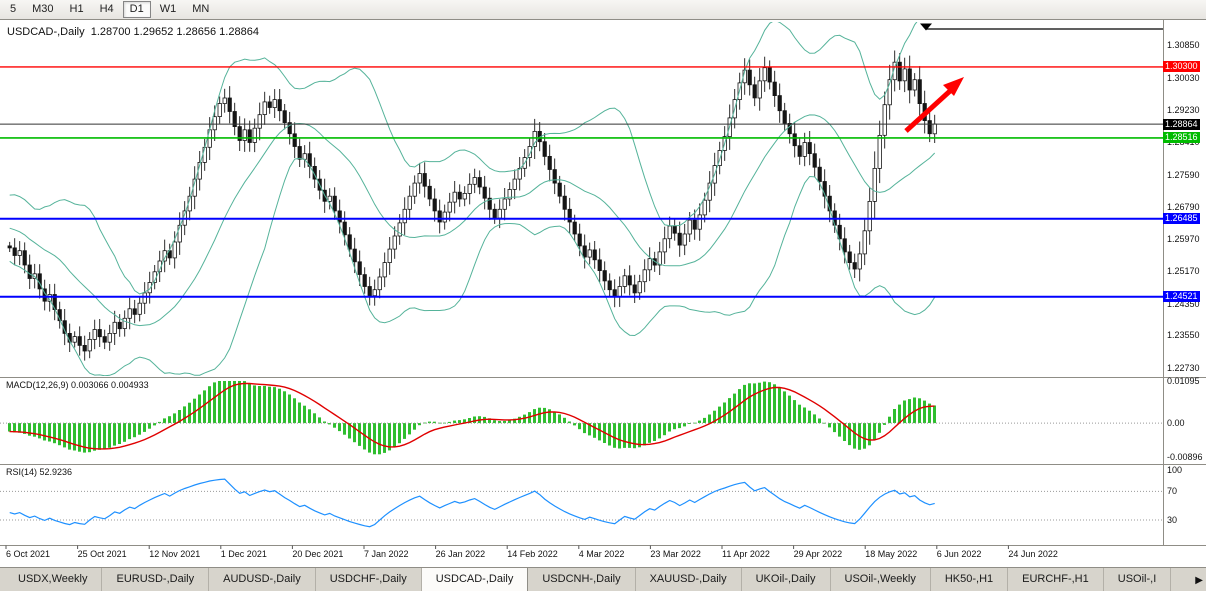  I want to click on timeframe-button-h1: H1, so click(76, 9).